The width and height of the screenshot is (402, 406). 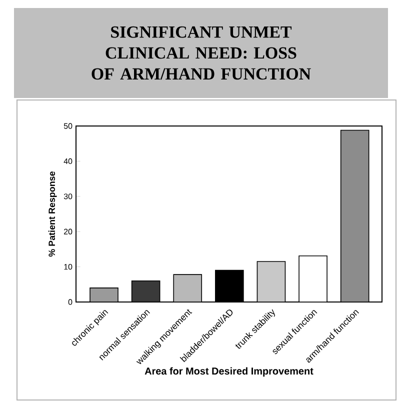 I want to click on chart-title: SIGNIFICANT UNMET CLINICAL NEED: LOSS OF ARM/HAND FUNCTION, so click(x=201, y=53).